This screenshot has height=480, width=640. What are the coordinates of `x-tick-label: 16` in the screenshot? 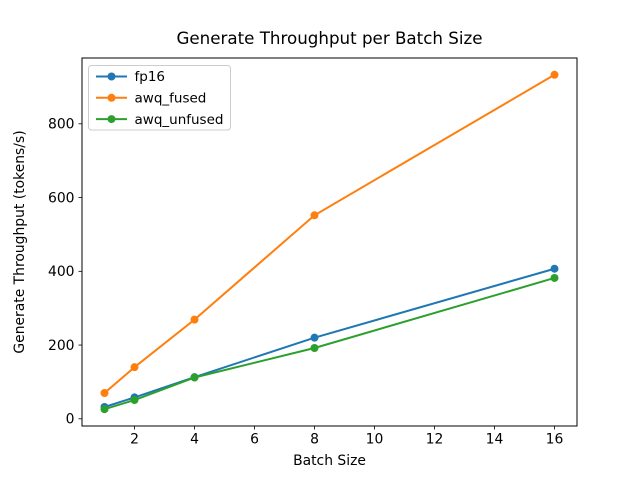 It's located at (555, 440).